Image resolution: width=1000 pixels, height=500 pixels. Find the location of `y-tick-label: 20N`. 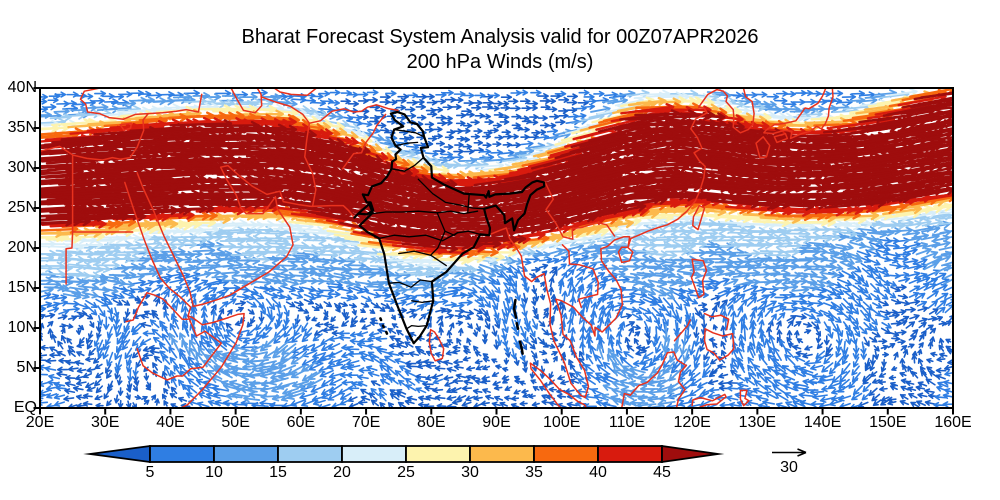

y-tick-label: 20N is located at coordinates (22, 247).